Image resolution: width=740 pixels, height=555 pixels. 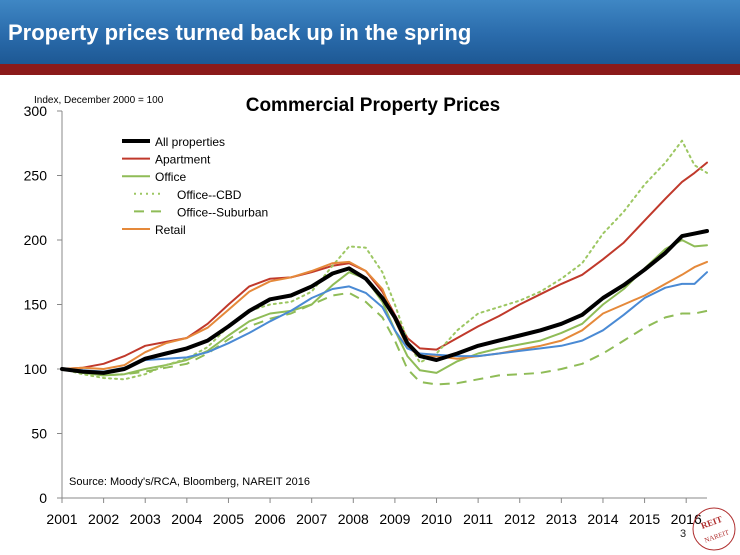 I want to click on legend-label: Office--Suburban, so click(x=222, y=212).